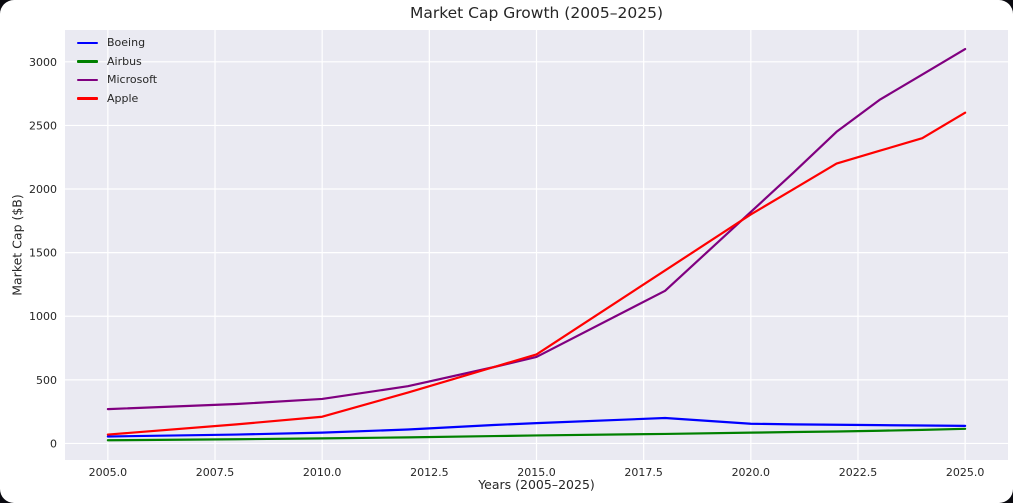  What do you see at coordinates (43, 189) in the screenshot?
I see `y-tick-label: 2000` at bounding box center [43, 189].